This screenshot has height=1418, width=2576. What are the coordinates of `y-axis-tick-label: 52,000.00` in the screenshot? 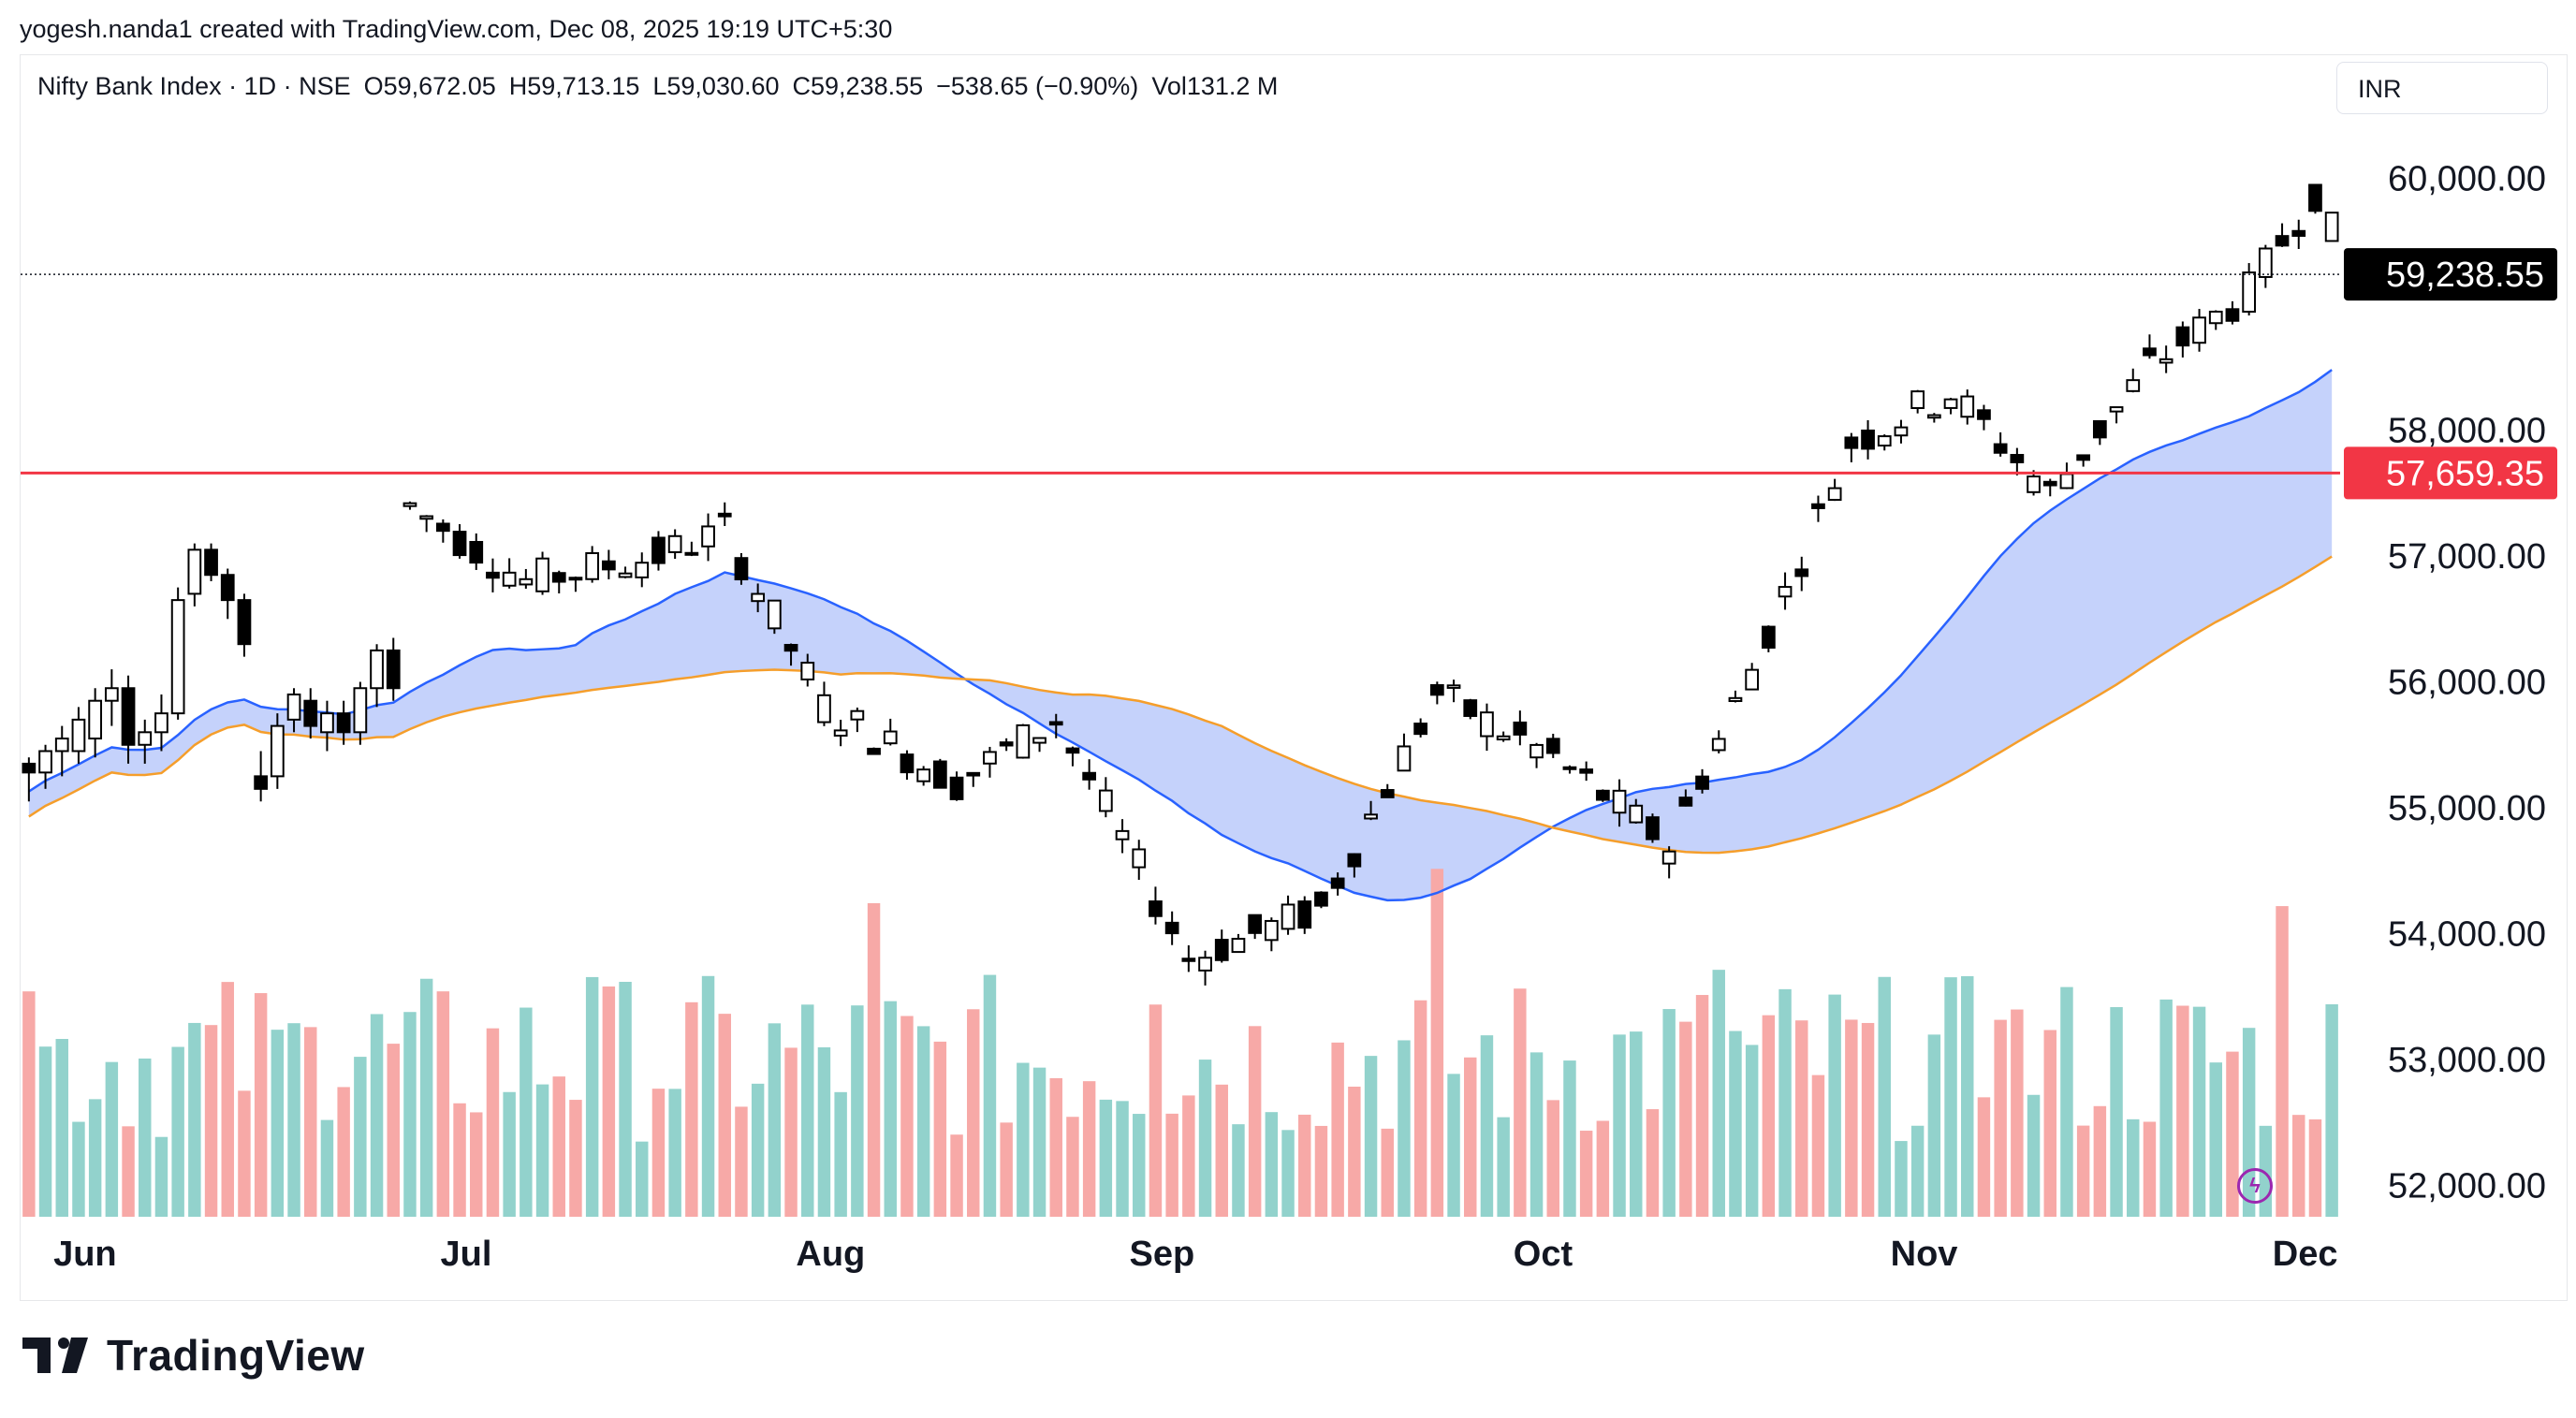 It's located at (2467, 1186).